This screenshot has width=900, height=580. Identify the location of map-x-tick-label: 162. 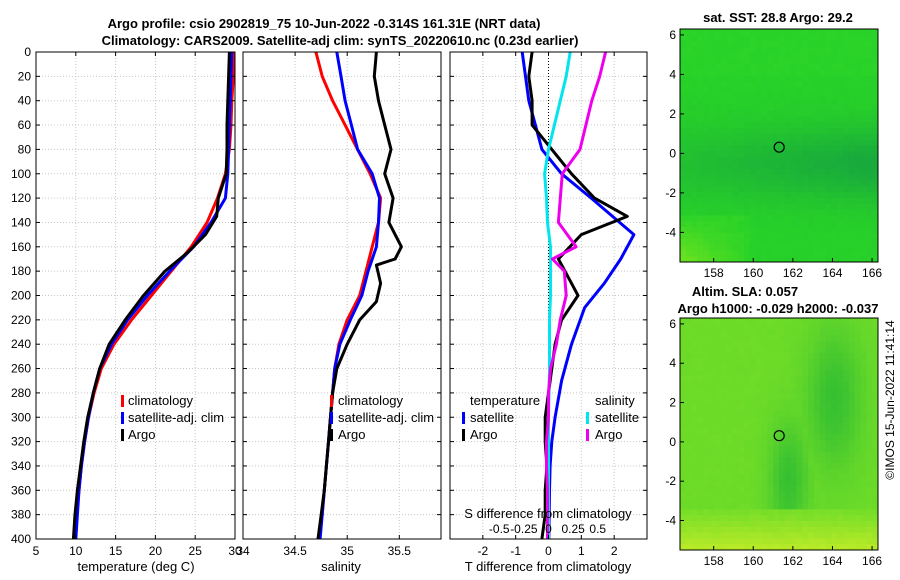
(793, 273).